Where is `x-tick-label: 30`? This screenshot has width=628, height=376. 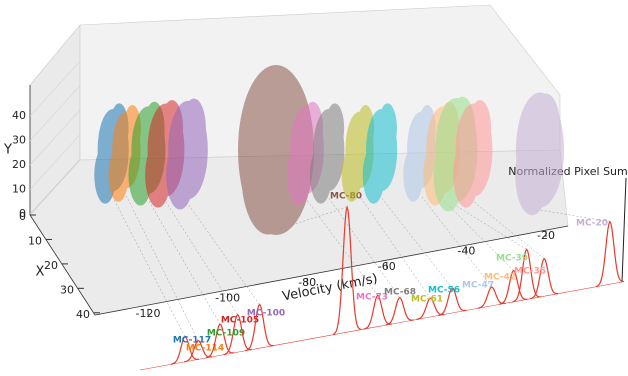 x-tick-label: 30 is located at coordinates (67, 289).